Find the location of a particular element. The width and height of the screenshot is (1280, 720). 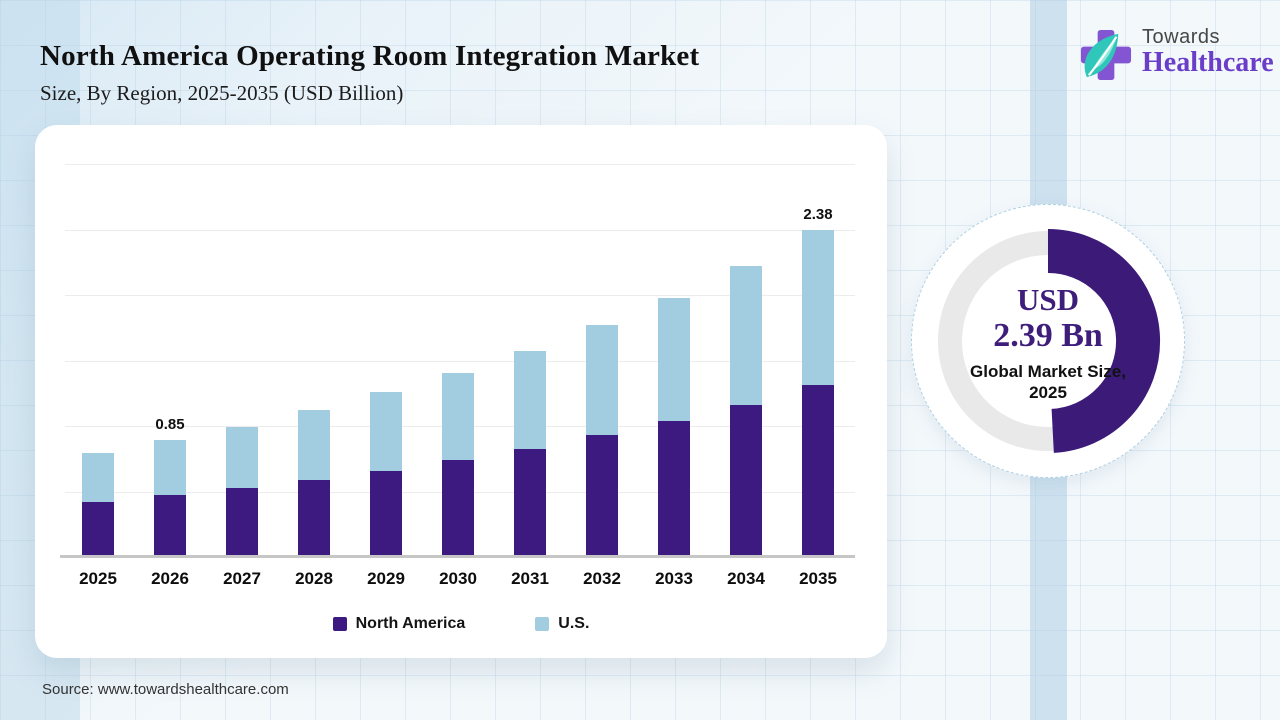

logo-healthcare: Healthcare is located at coordinates (1208, 62).